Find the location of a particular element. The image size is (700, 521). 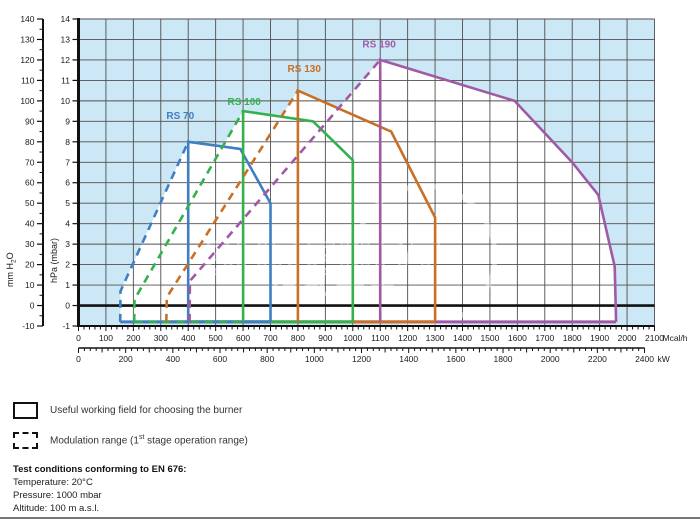

svg-text: 2100 is located at coordinates (654, 338).